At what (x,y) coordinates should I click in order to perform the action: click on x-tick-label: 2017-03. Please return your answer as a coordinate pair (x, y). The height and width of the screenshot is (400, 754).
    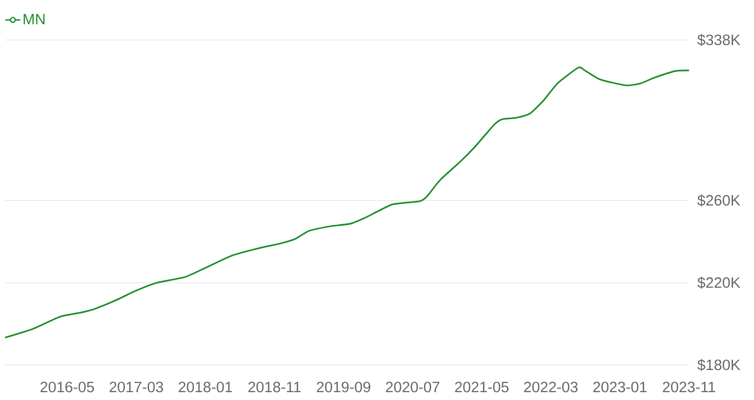
    Looking at the image, I should click on (137, 387).